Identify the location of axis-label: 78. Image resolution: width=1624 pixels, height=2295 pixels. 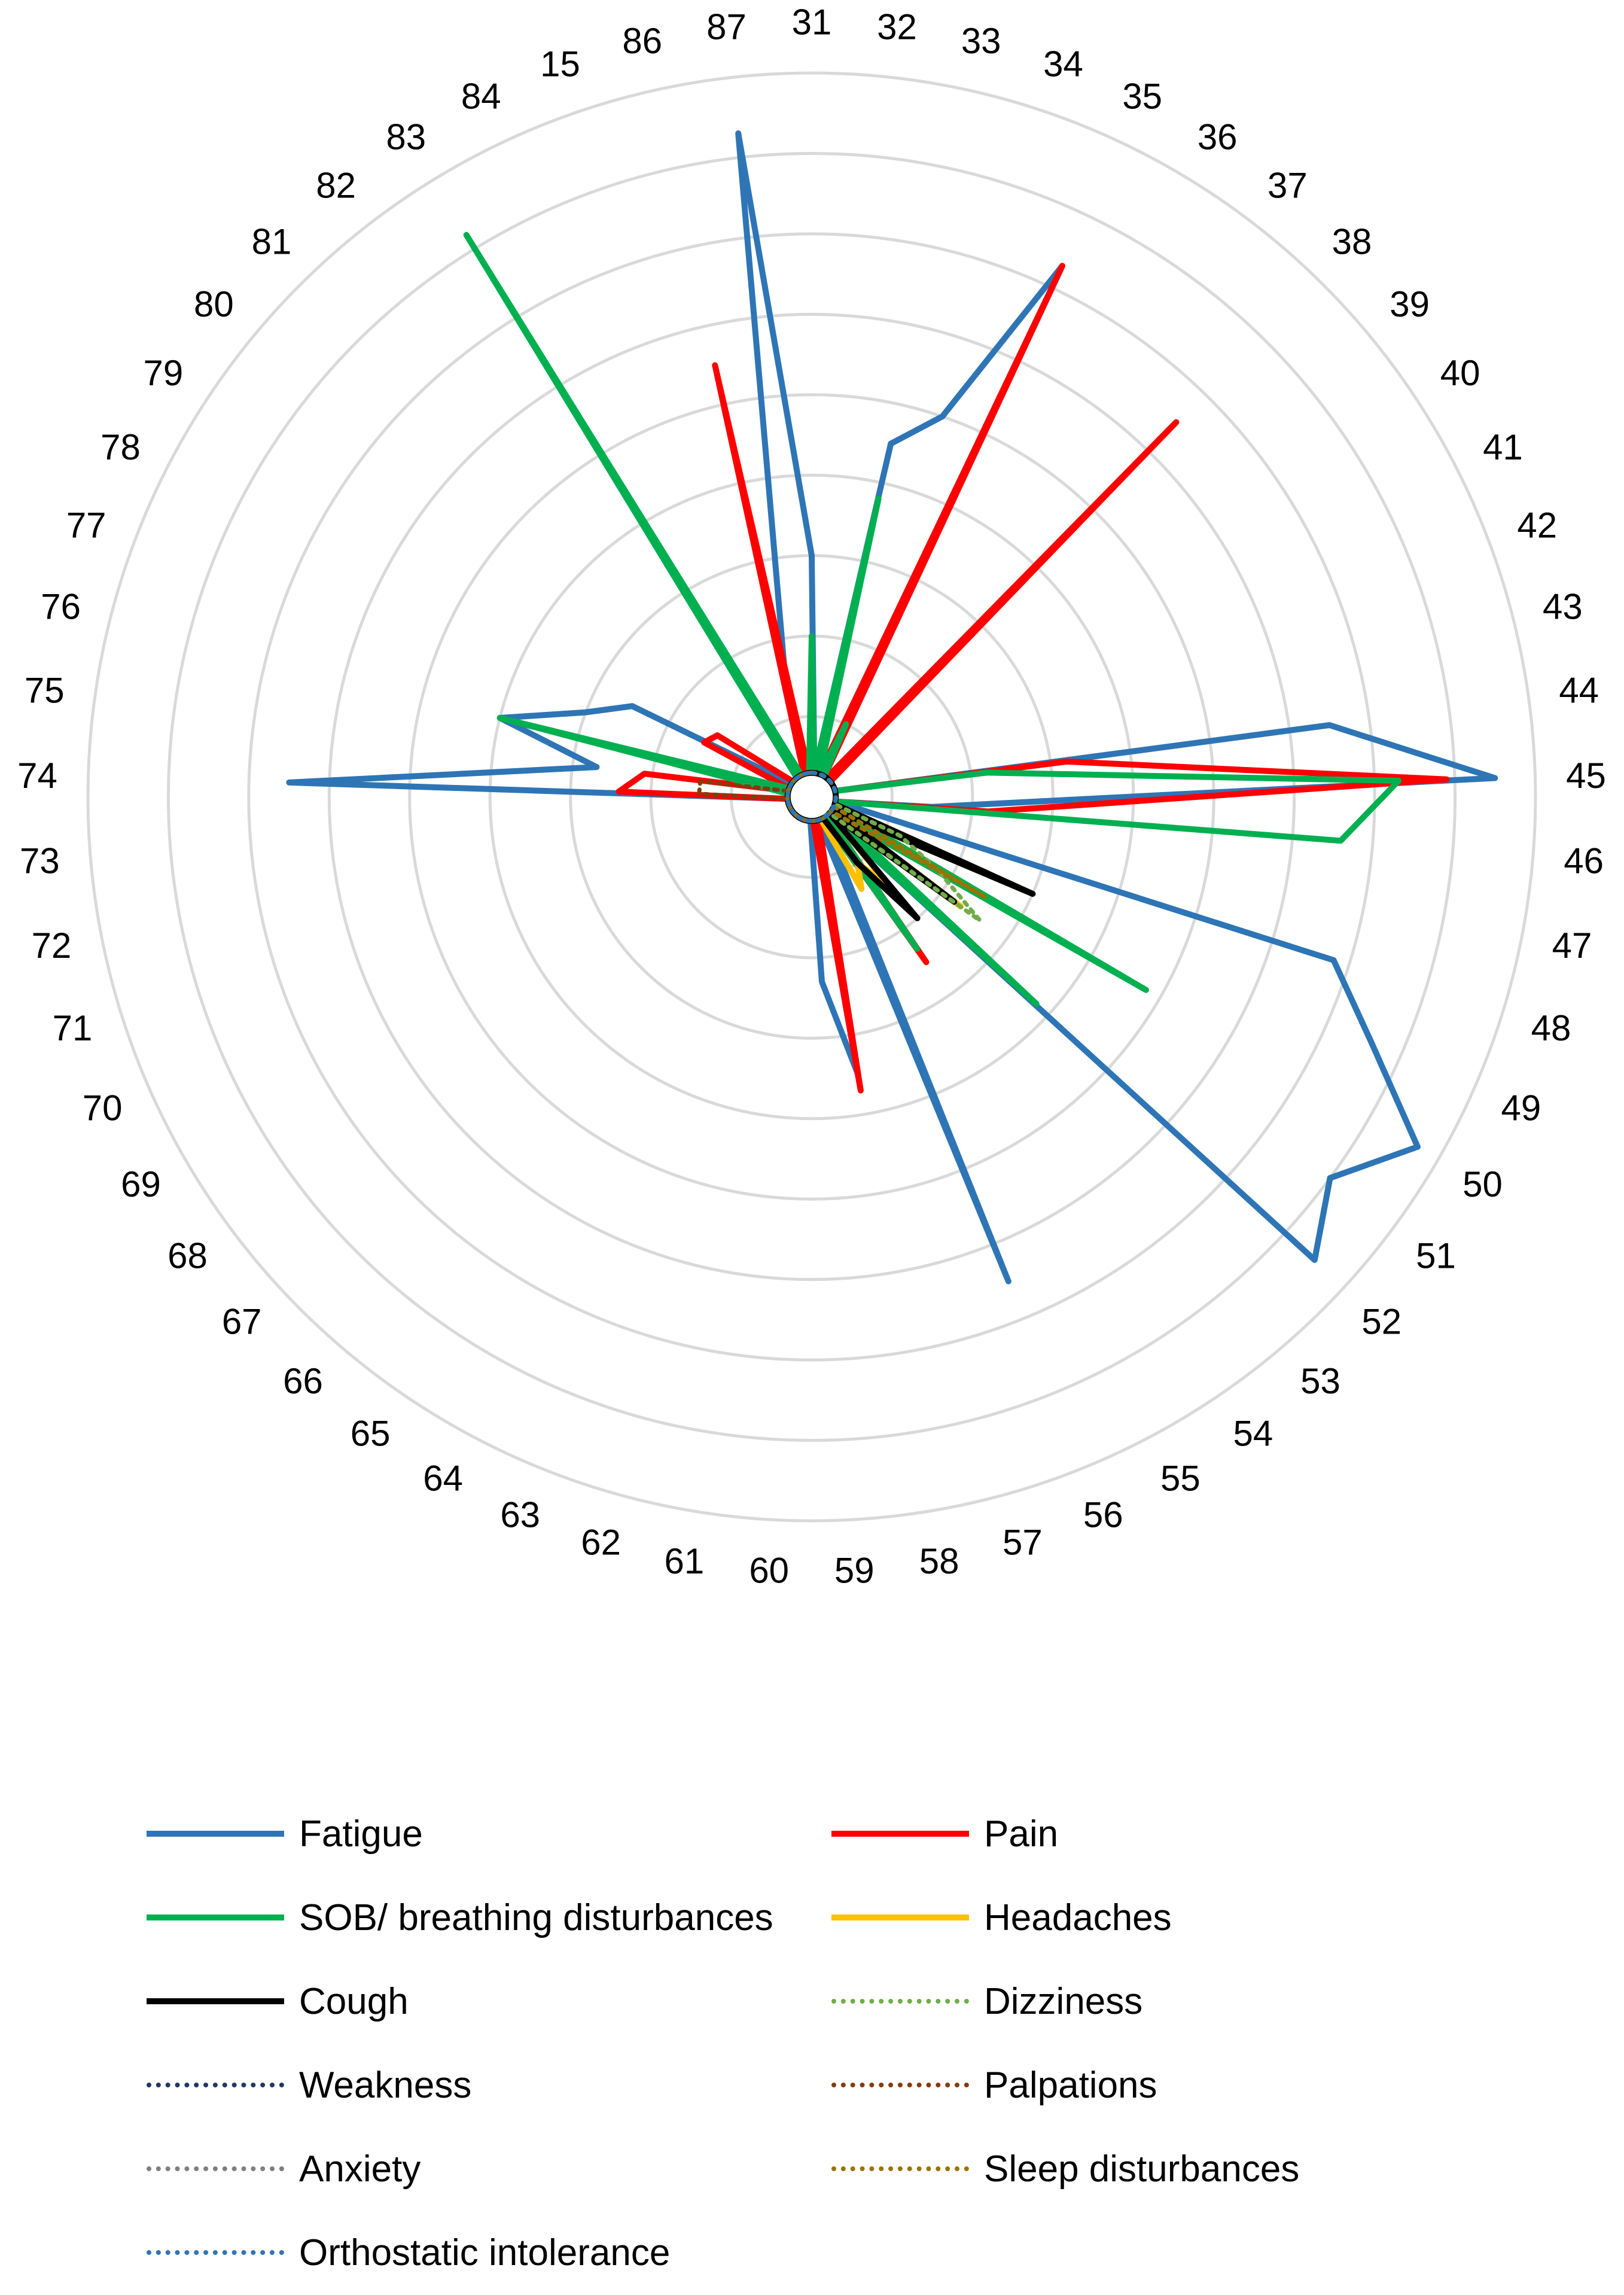
(120, 447).